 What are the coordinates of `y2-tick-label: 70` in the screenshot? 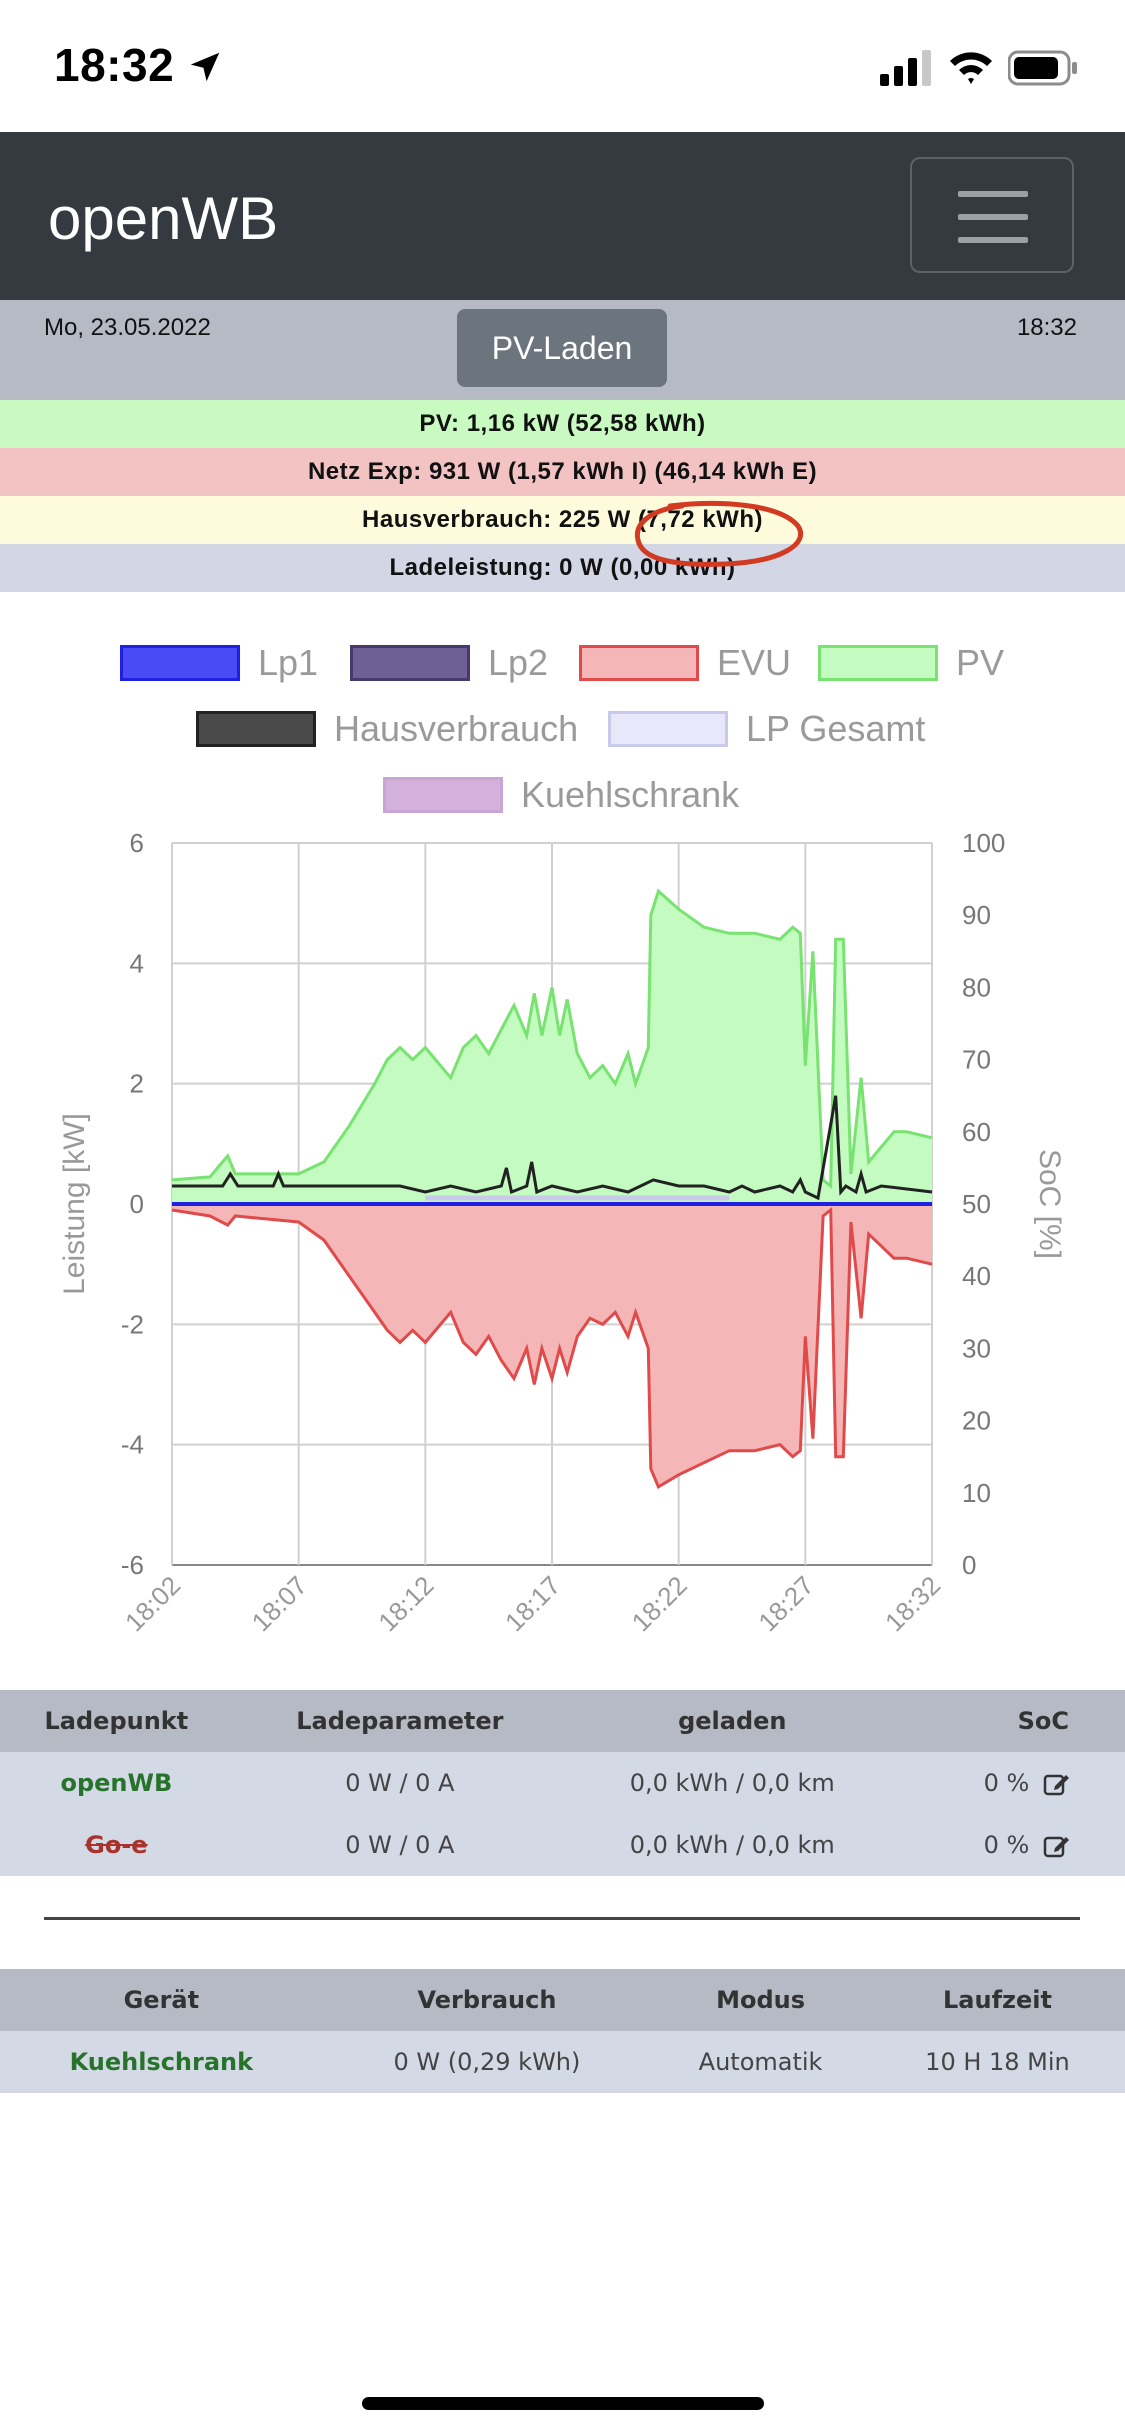 It's located at (976, 1060).